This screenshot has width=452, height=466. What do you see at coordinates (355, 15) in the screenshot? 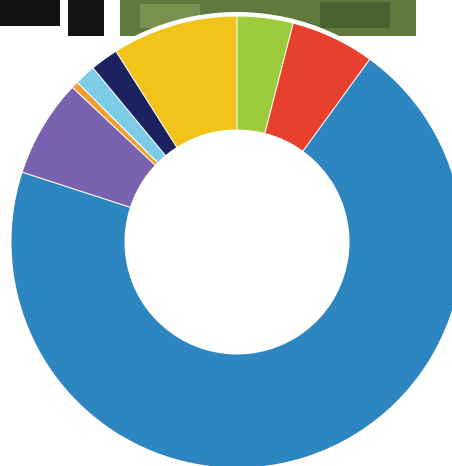
I see `photo-detail` at bounding box center [355, 15].